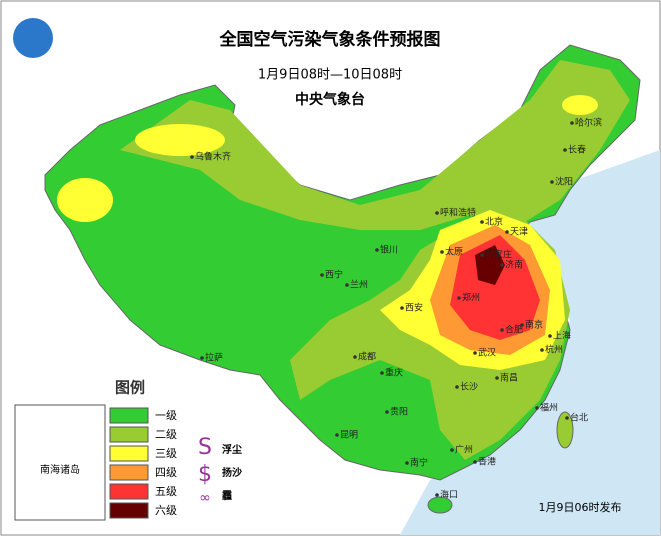 The height and width of the screenshot is (536, 661). Describe the element at coordinates (205, 498) in the screenshot. I see `symbol-haze: ∞` at that location.